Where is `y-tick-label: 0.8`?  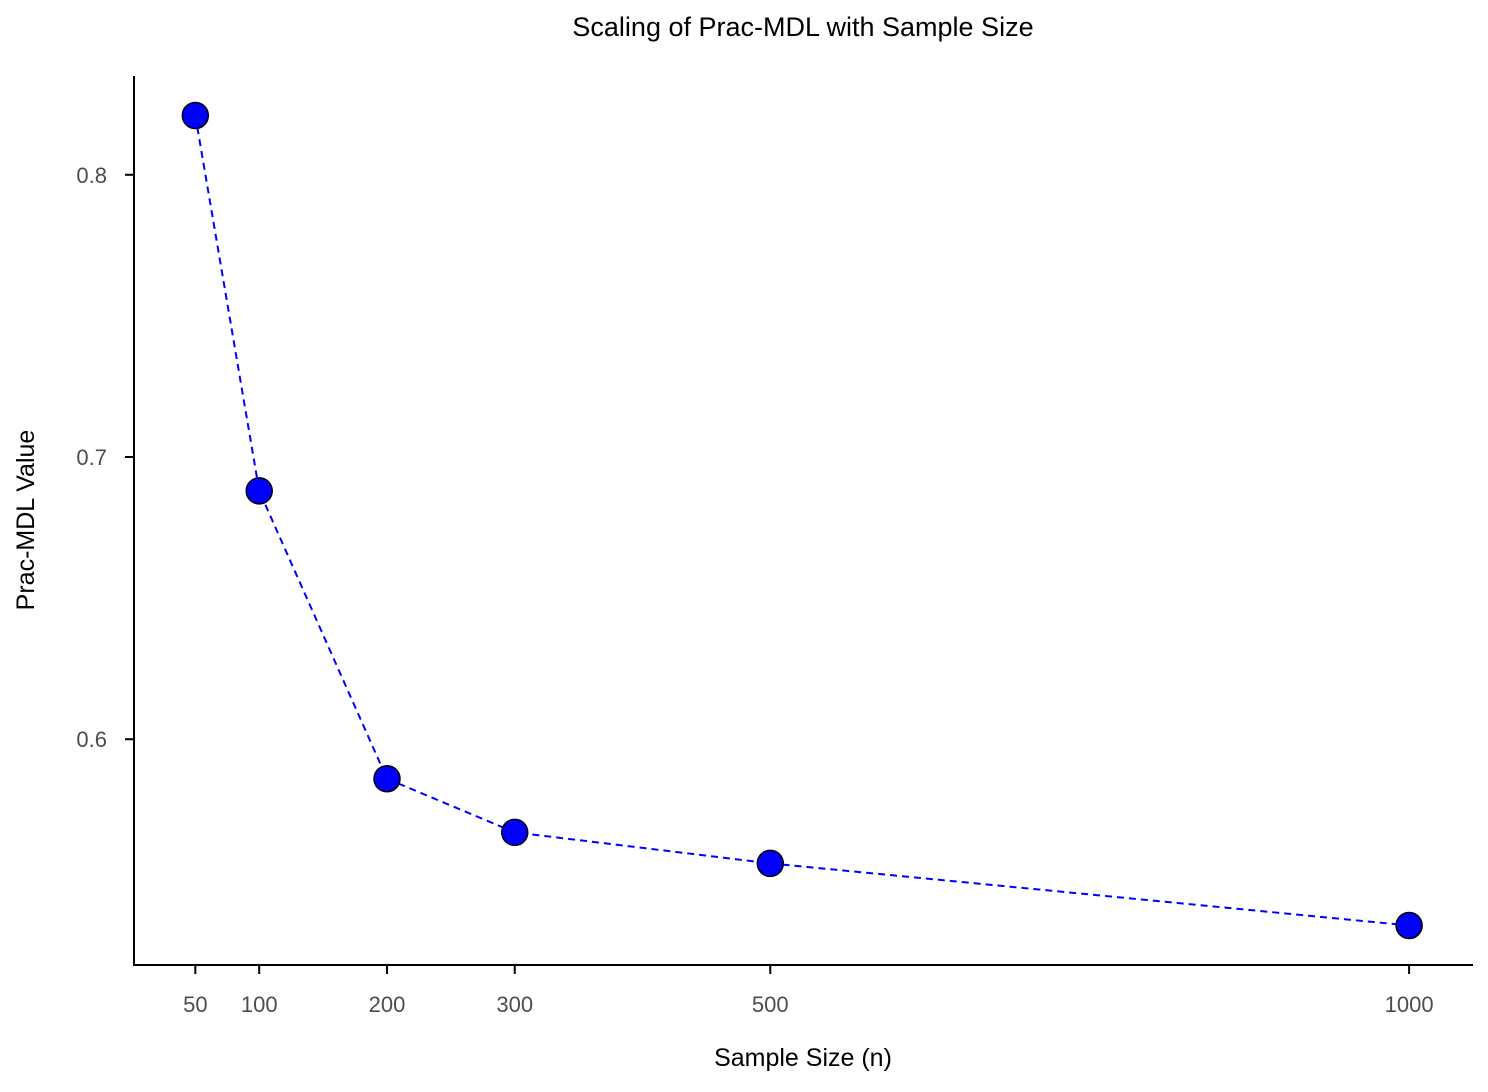 y-tick-label: 0.8 is located at coordinates (91, 175).